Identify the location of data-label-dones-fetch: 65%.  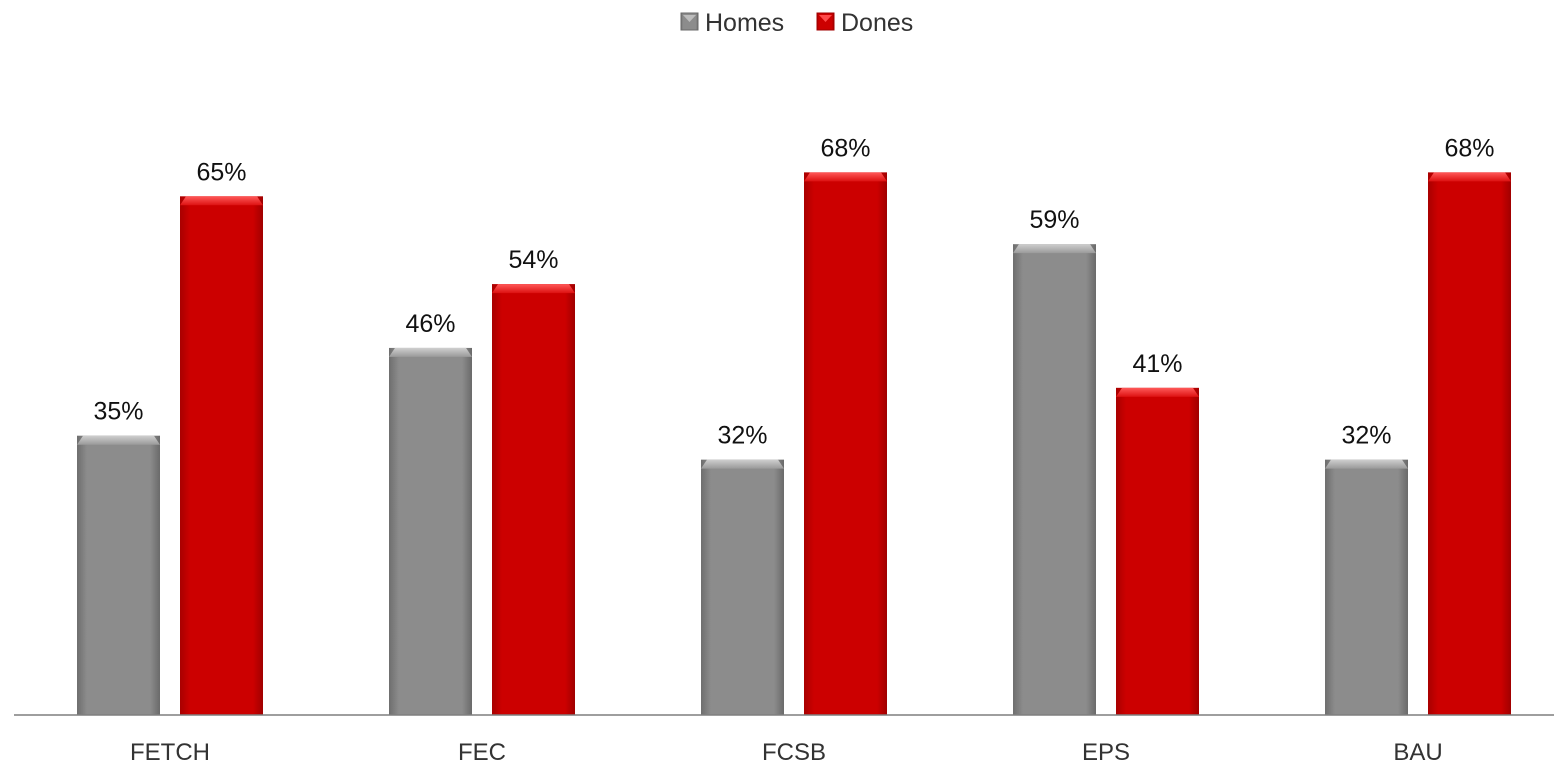
(221, 172).